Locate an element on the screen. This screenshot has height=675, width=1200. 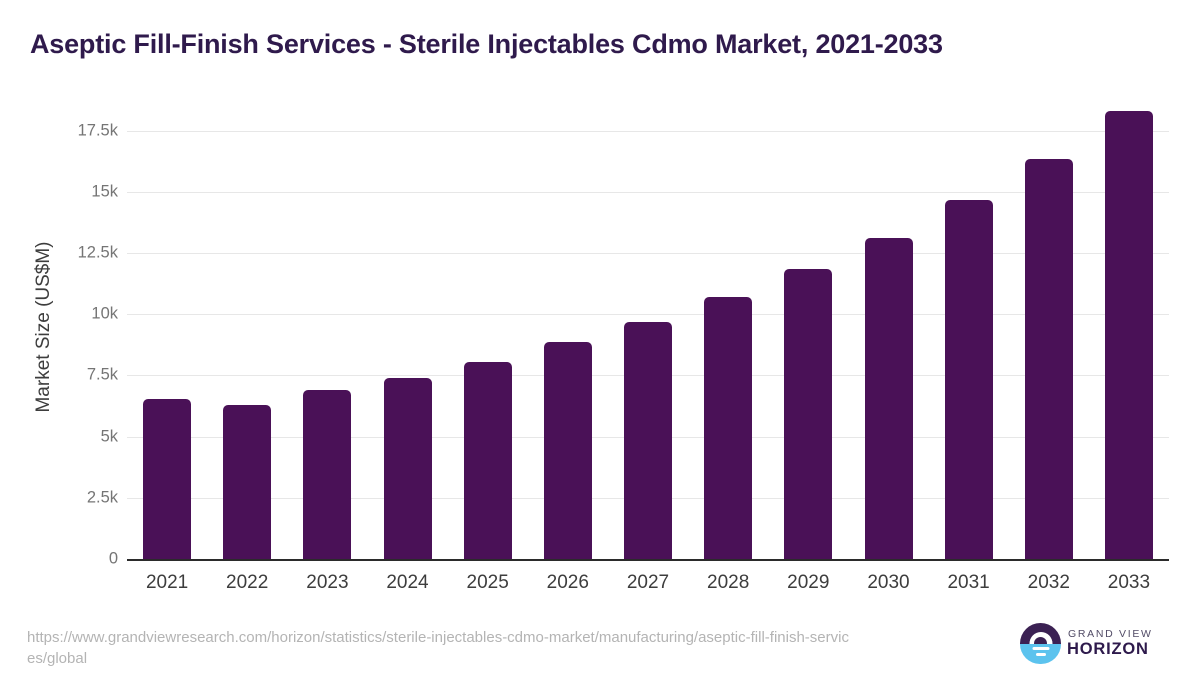
x-tick-label: 2025 is located at coordinates (487, 582).